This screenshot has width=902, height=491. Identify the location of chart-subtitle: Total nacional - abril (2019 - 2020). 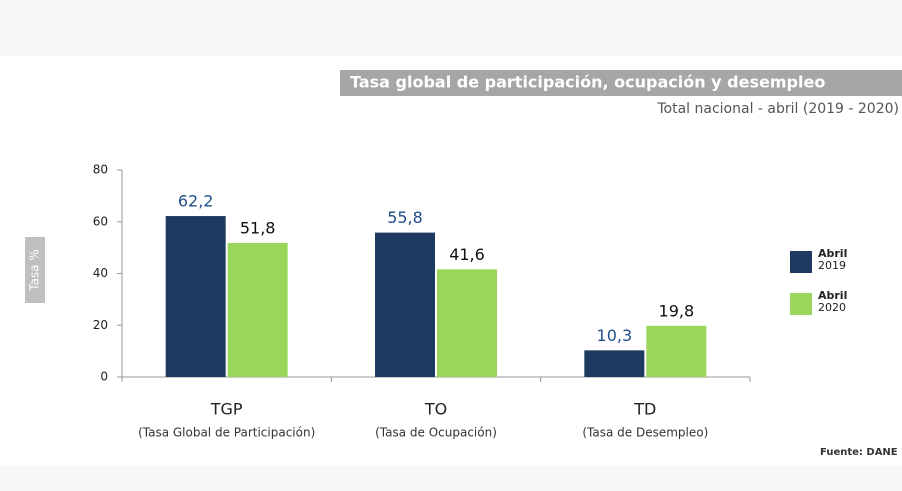
(777, 109).